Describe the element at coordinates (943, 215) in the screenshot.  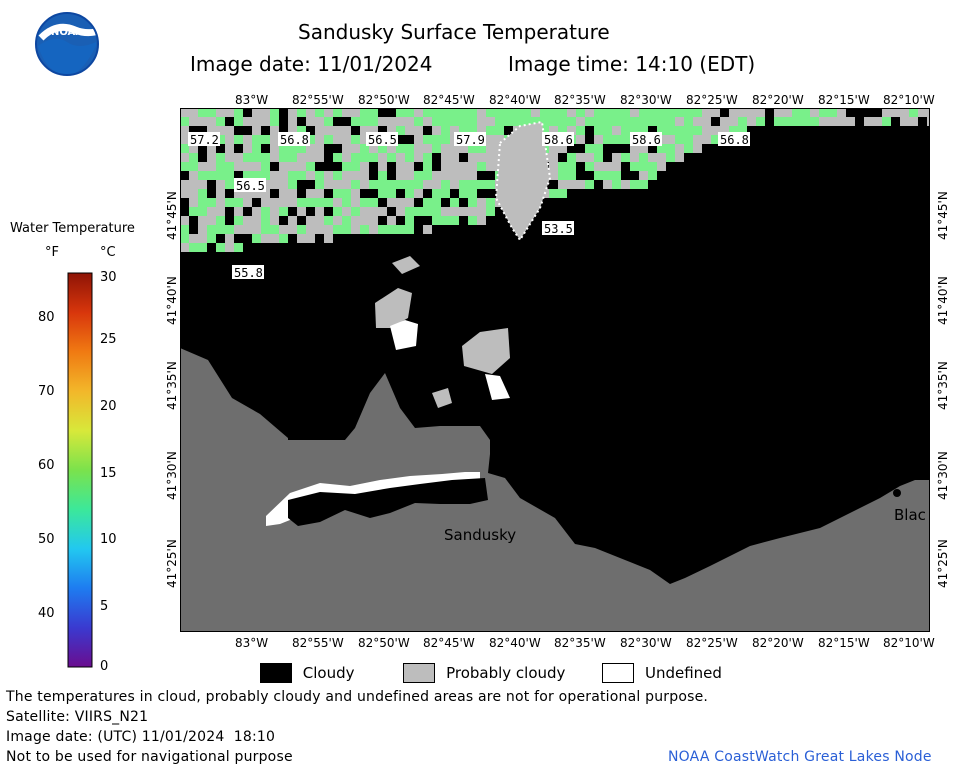
I see `lat-tick: 41°45'N` at that location.